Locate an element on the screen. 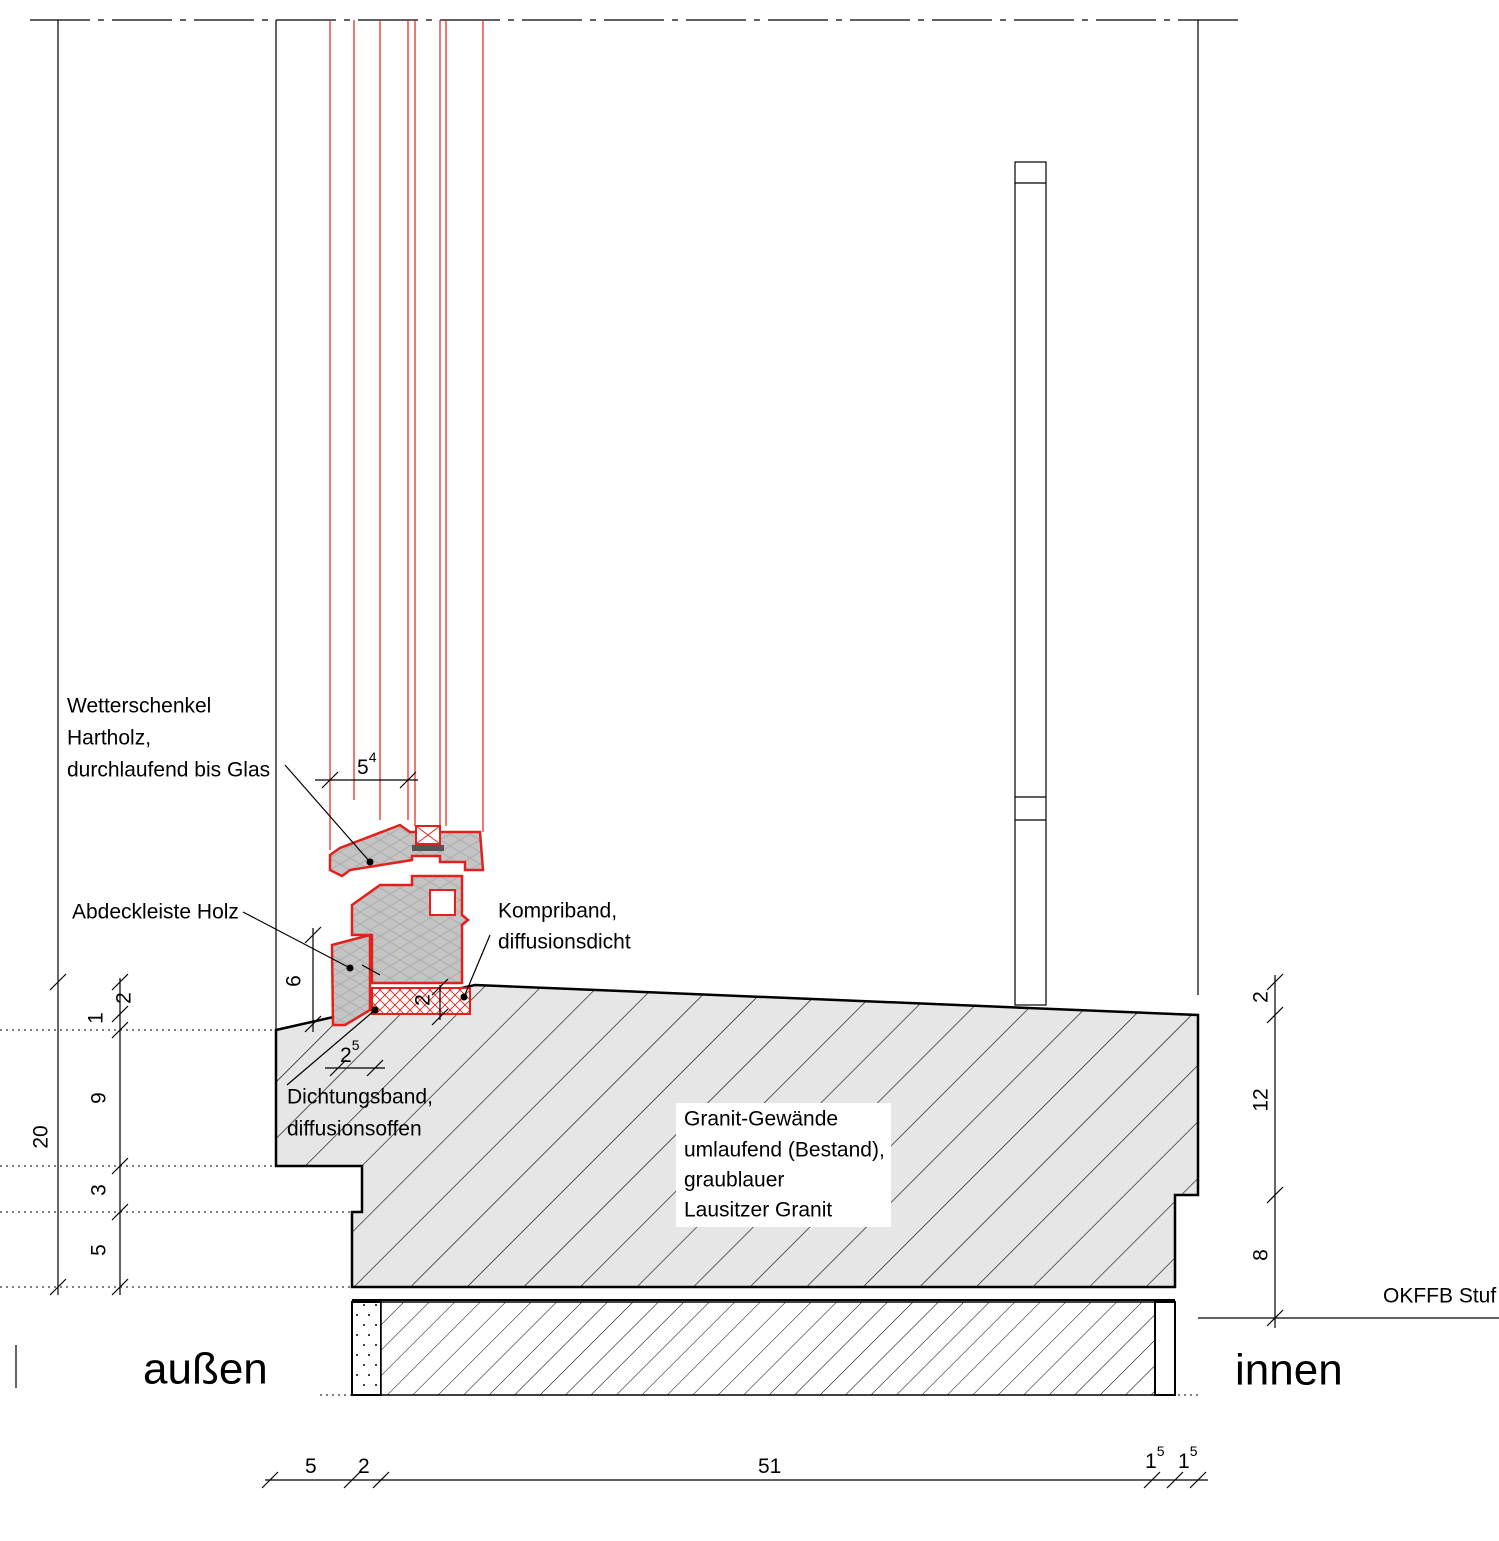 This screenshot has width=1499, height=1541. label: Abdeckleiste Holz is located at coordinates (155, 912).